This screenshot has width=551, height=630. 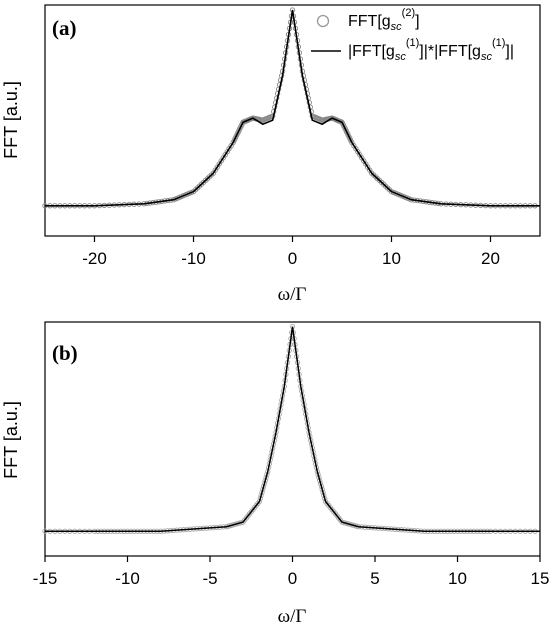 I want to click on panel-a-label: (a), so click(x=64, y=28).